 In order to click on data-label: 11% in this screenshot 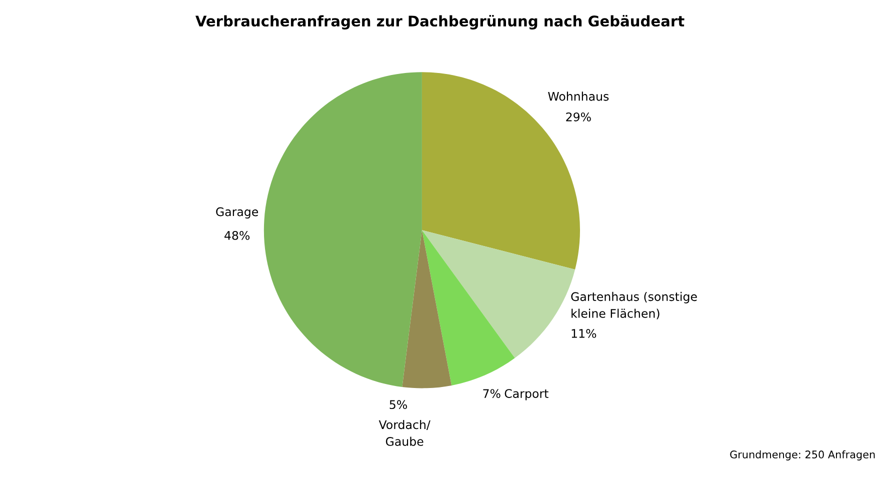, I will do `click(584, 333)`.